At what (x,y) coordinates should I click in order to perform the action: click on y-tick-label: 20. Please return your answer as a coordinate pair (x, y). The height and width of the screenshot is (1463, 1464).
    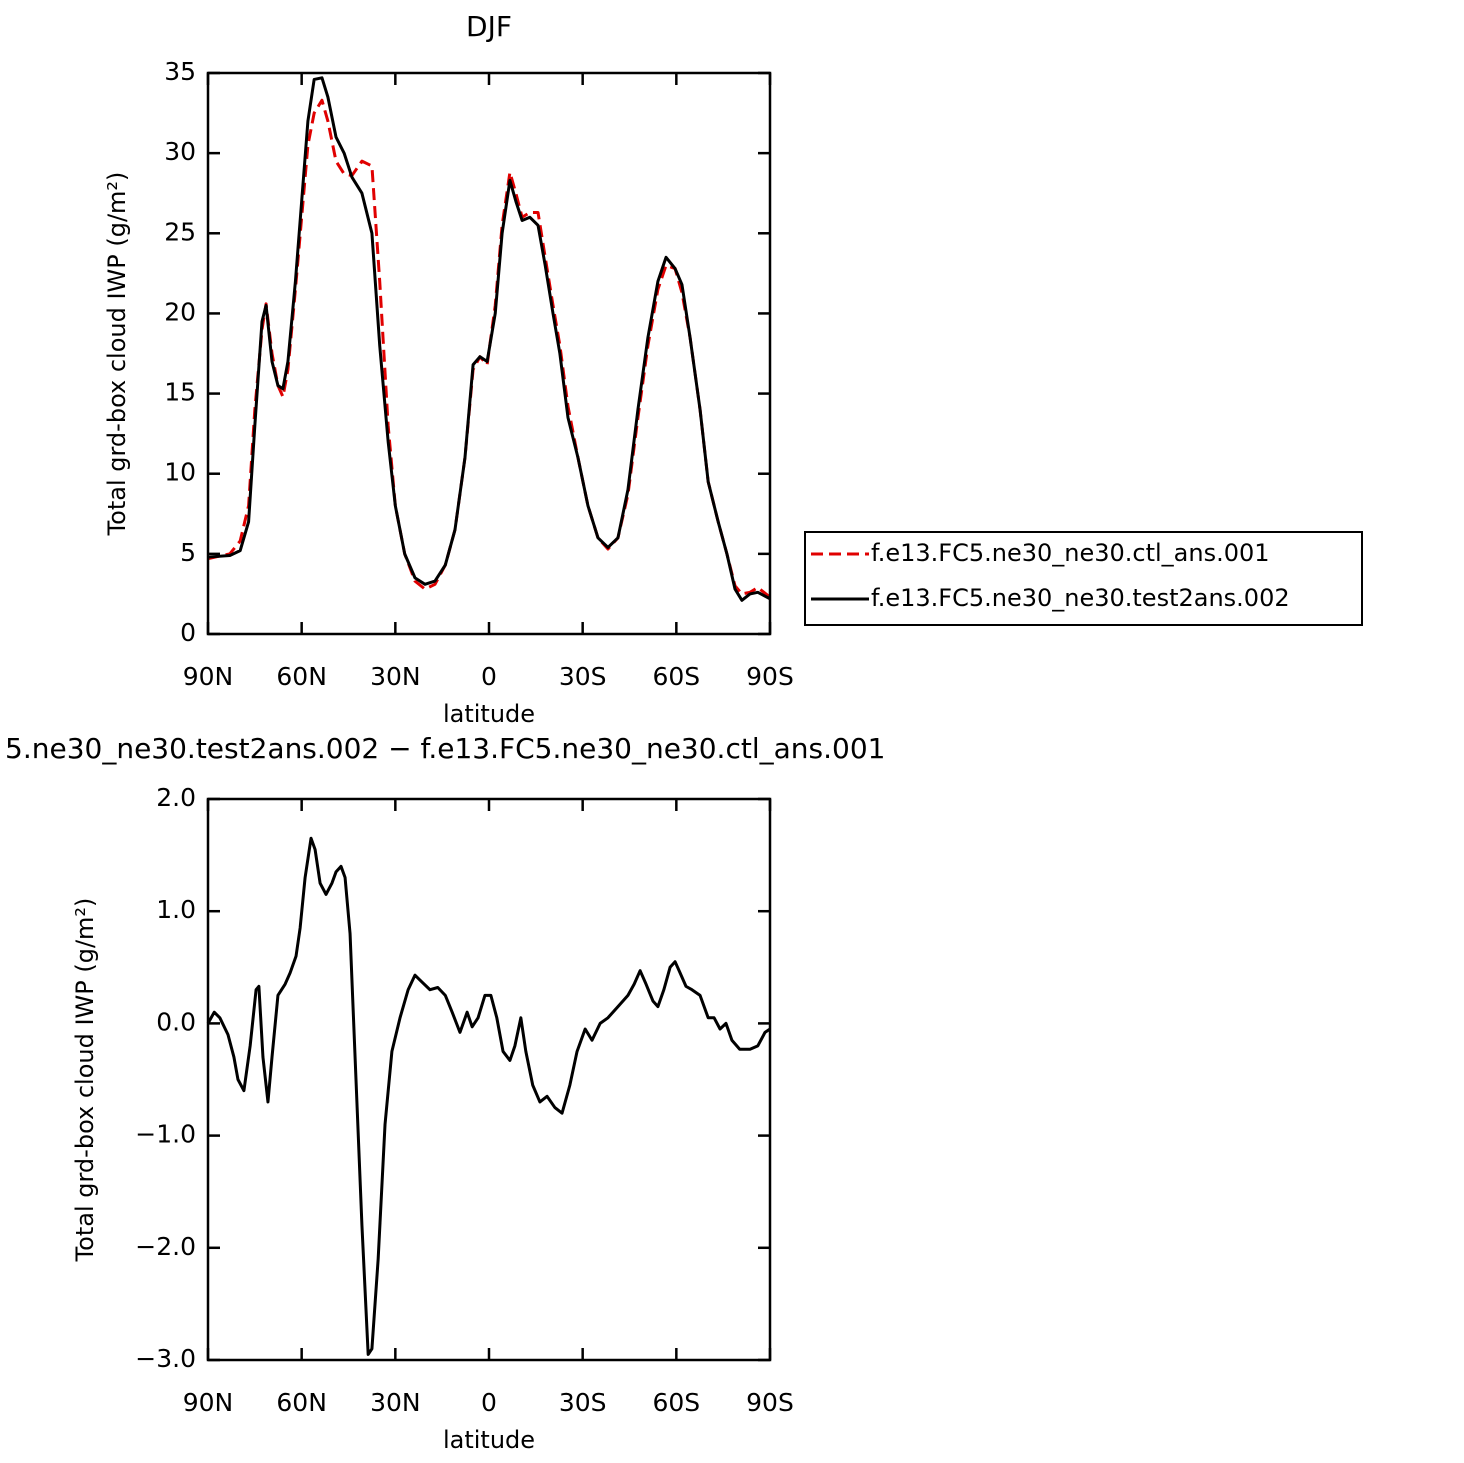
    Looking at the image, I should click on (180, 311).